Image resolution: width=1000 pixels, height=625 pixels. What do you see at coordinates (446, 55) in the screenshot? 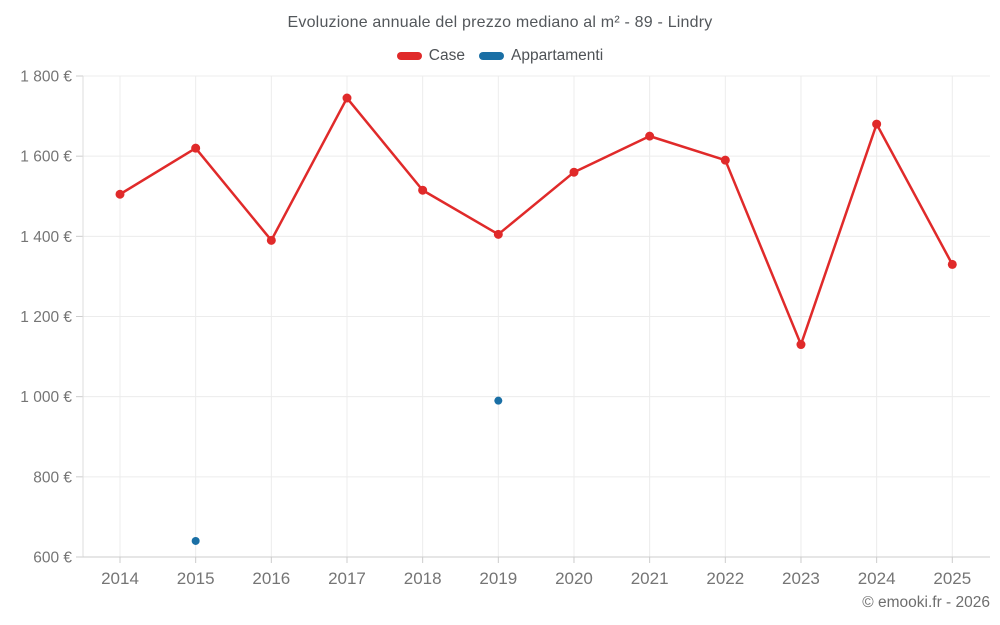
I see `case-legend-label: Case` at bounding box center [446, 55].